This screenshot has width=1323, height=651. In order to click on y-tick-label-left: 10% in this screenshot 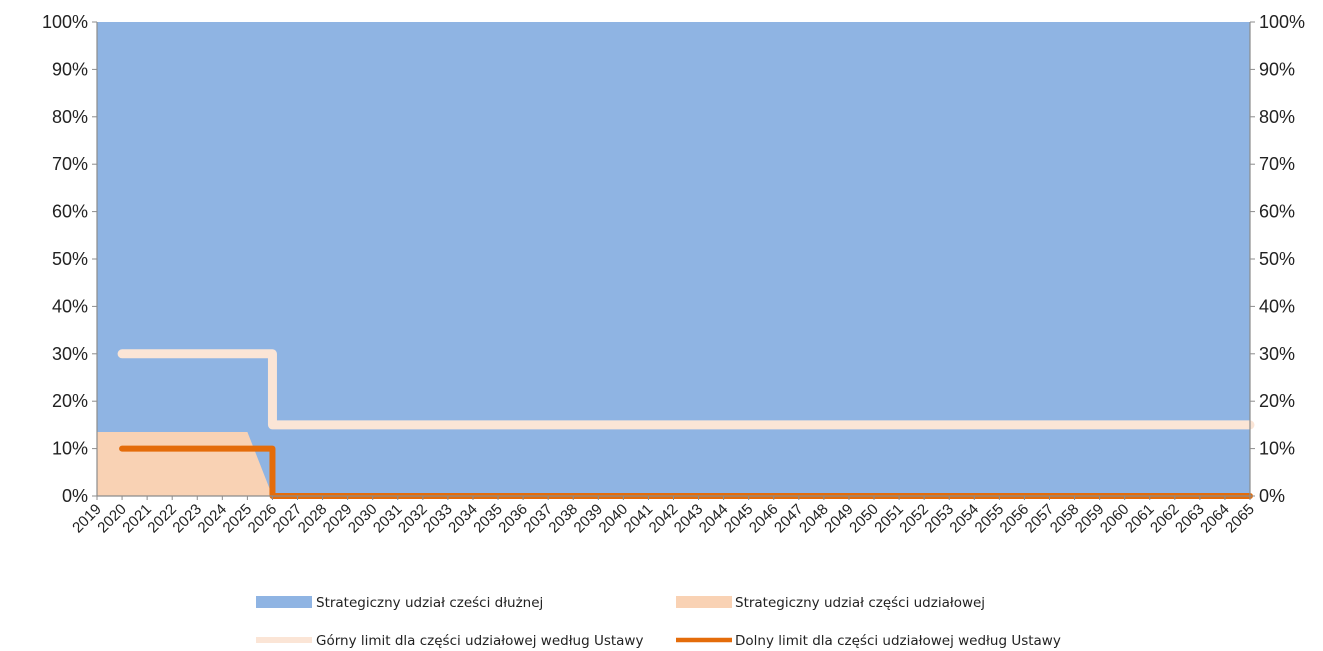, I will do `click(70, 449)`.